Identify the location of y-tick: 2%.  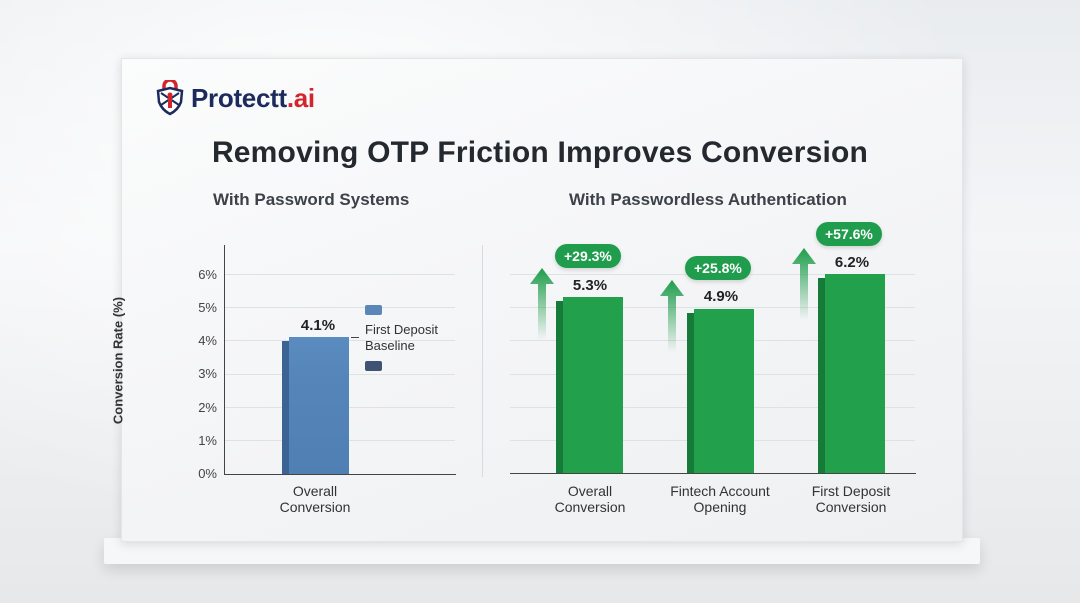
(207, 407).